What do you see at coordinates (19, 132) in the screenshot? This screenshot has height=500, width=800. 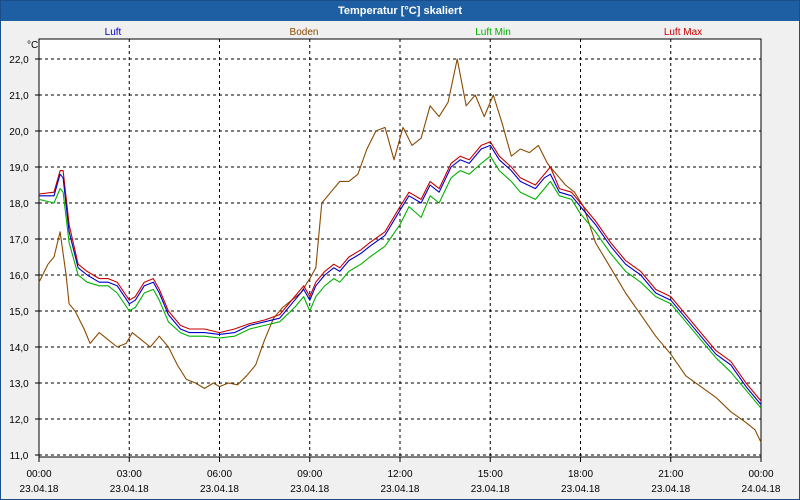 I see `y-tick-label: 20,0` at bounding box center [19, 132].